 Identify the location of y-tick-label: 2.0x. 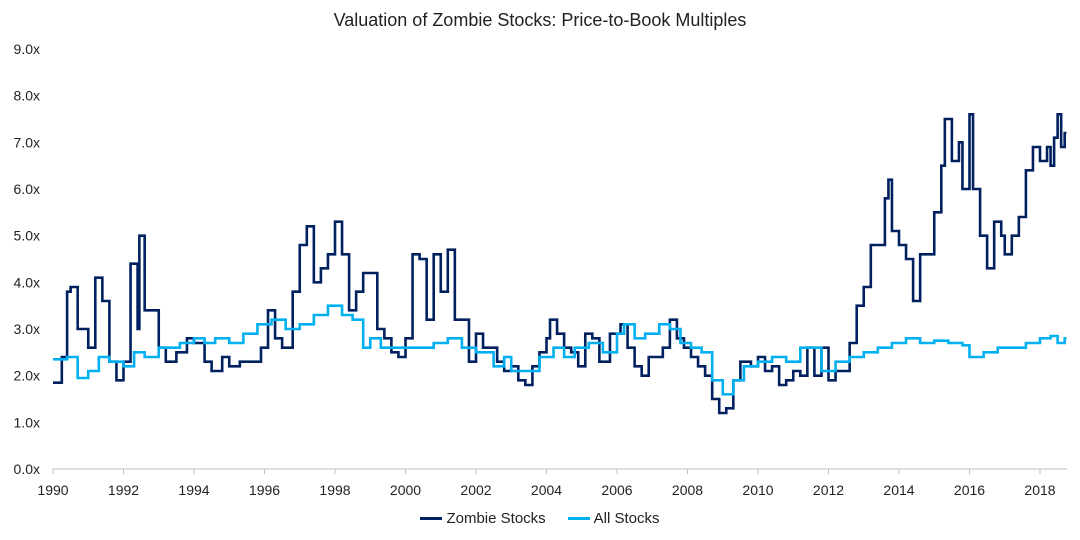
(27, 376).